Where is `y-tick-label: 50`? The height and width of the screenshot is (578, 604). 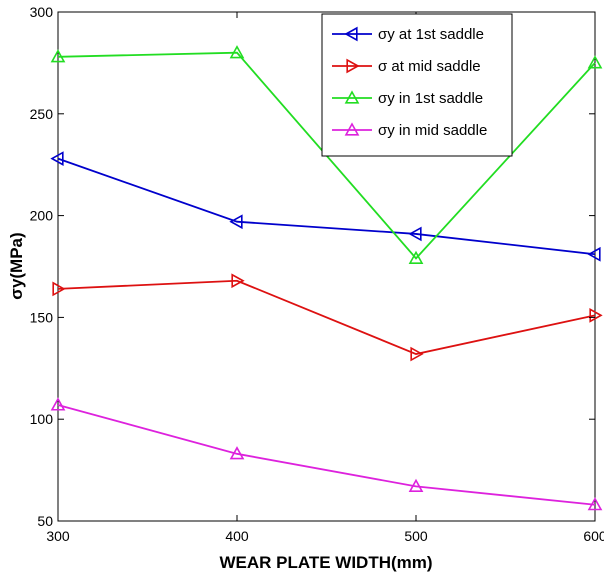
y-tick-label: 50 is located at coordinates (45, 521).